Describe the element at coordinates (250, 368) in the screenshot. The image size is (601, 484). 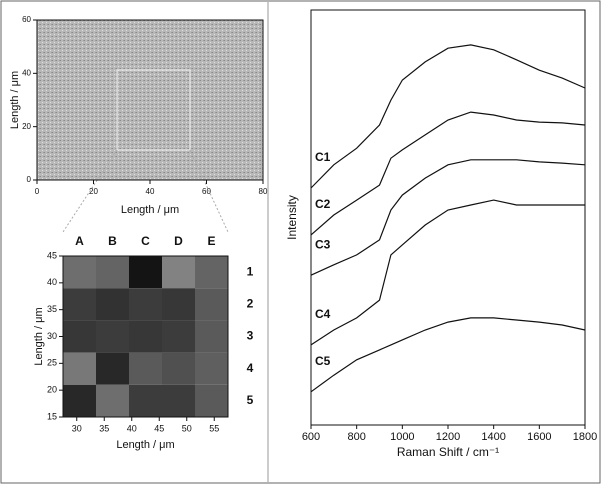
I see `row-label: 4` at that location.